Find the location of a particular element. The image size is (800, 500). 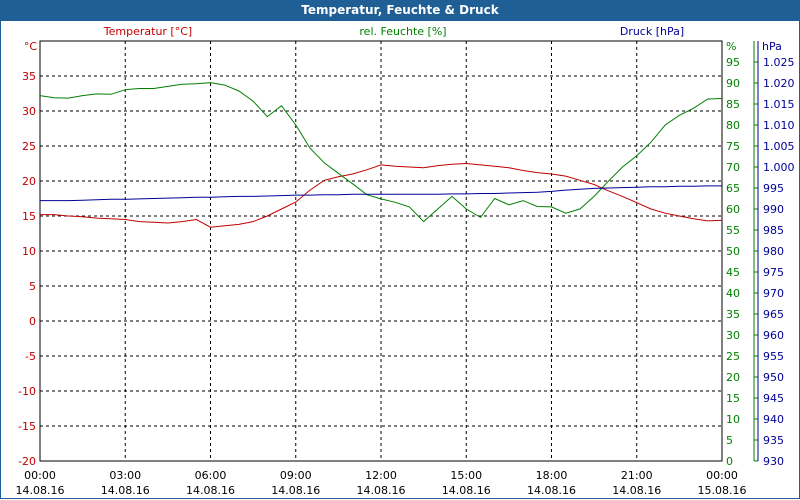

series-line-temperature is located at coordinates (381, 195).